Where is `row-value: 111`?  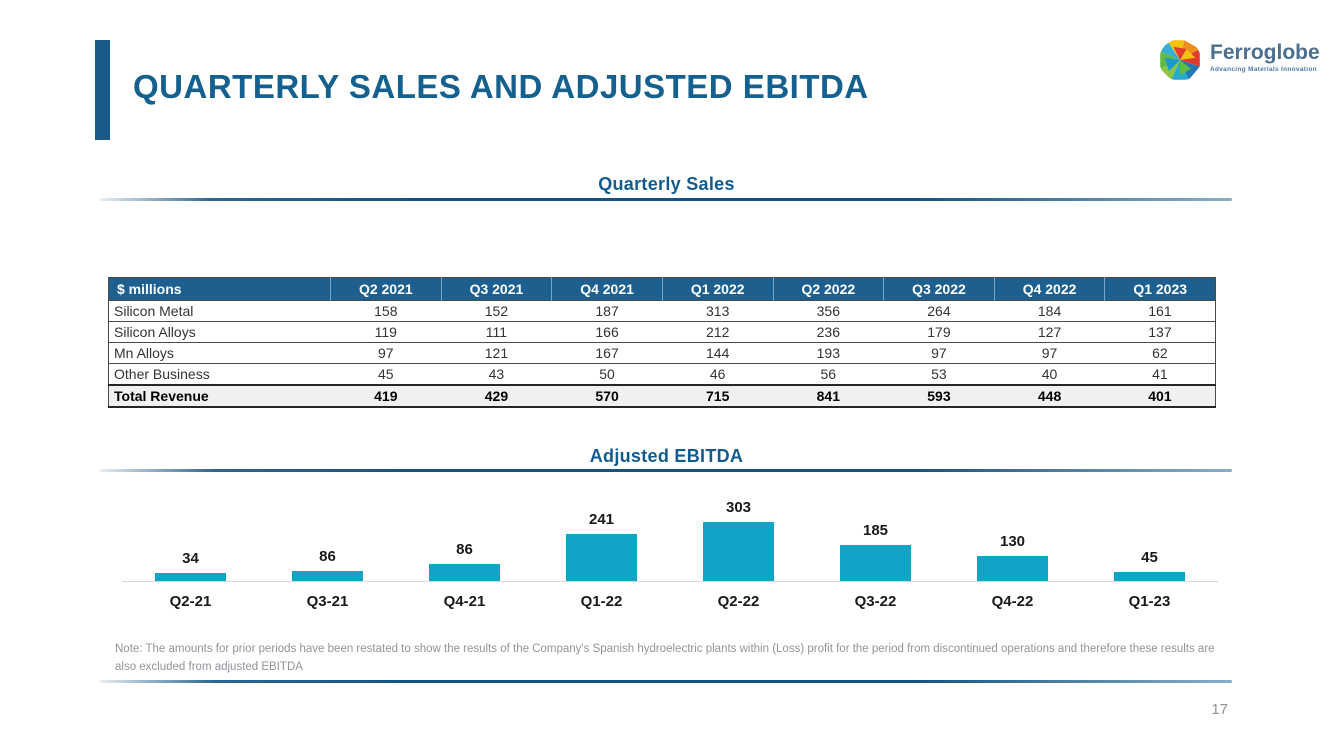
row-value: 111 is located at coordinates (496, 332).